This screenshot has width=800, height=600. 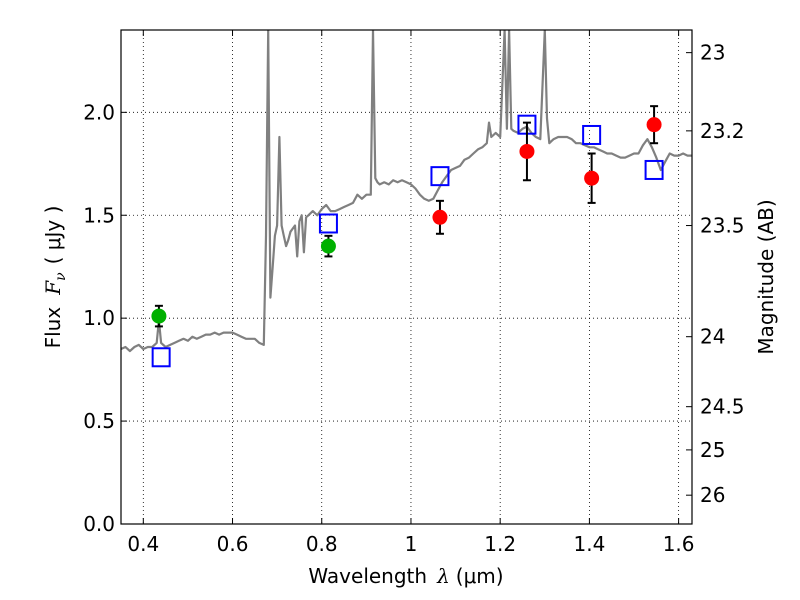 I want to click on x-tick-label: 1.2, so click(x=500, y=544).